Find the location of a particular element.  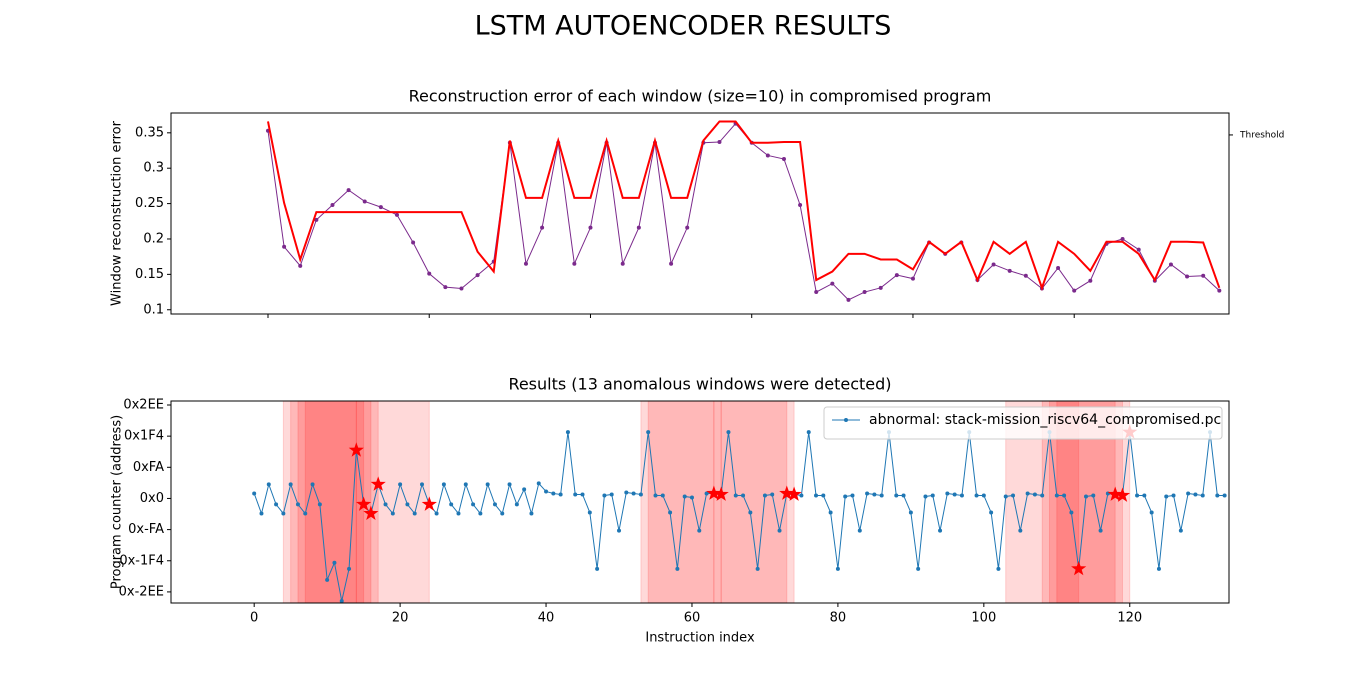

y-tick-label: 0.25 is located at coordinates (149, 203).